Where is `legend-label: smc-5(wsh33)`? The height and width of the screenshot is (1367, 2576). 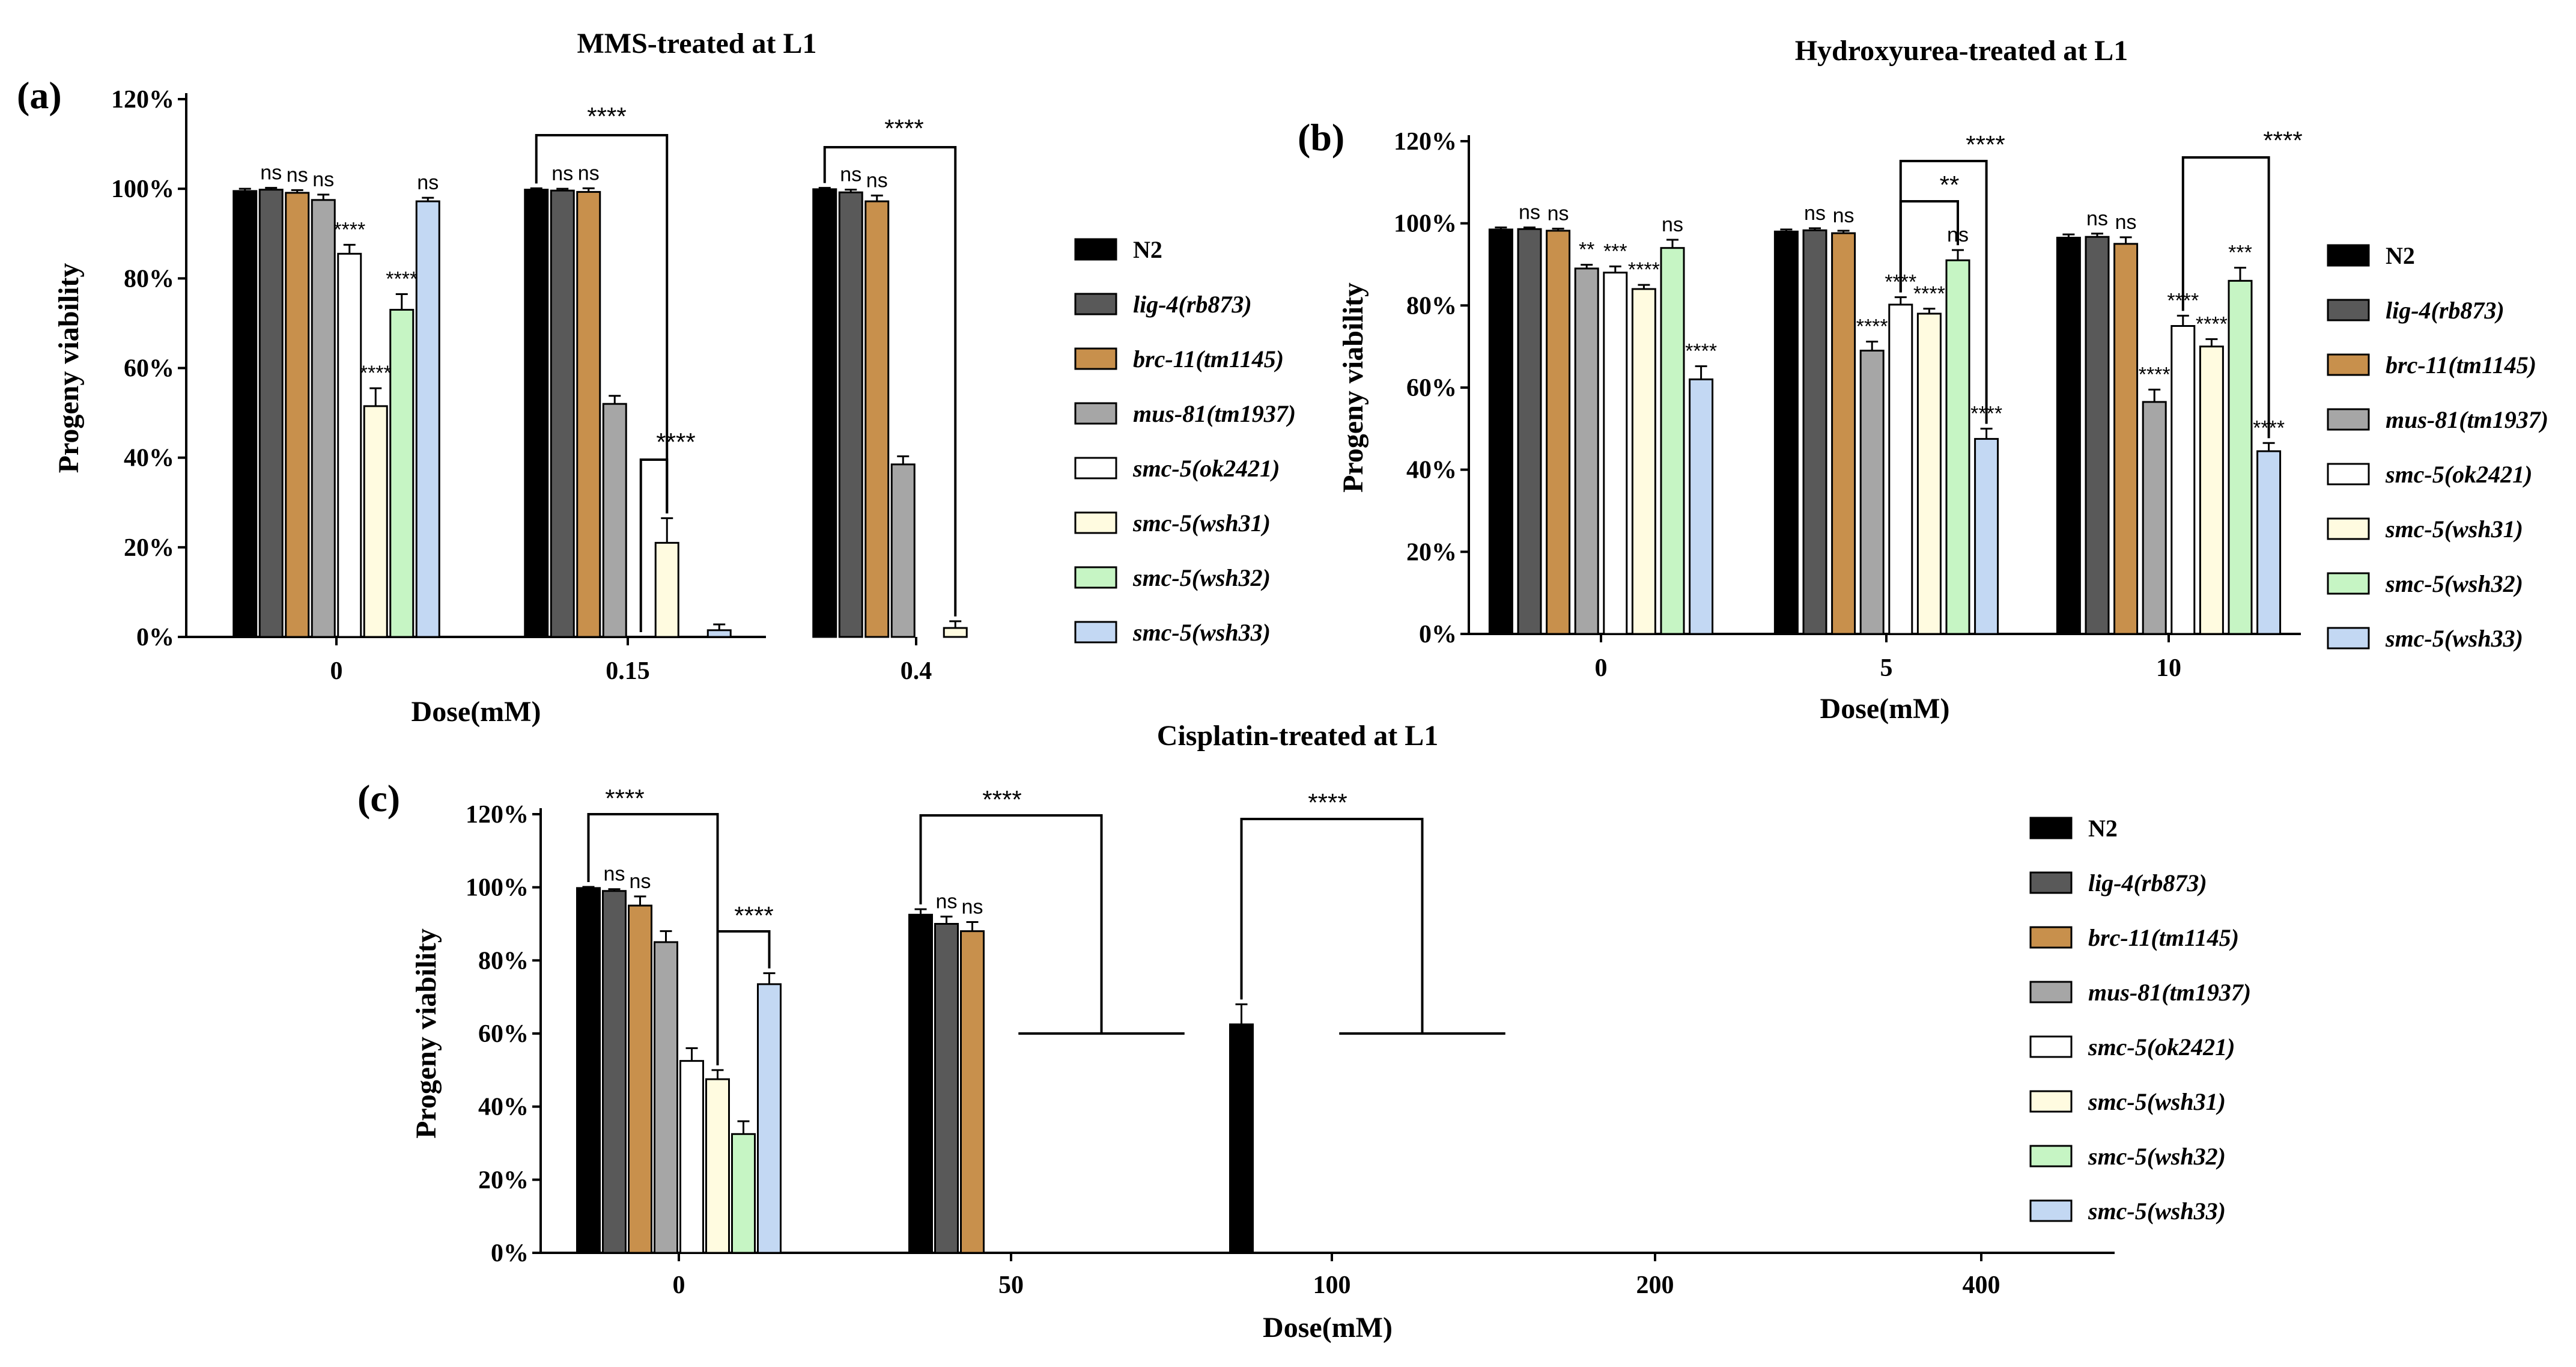
legend-label: smc-5(wsh33) is located at coordinates (2454, 638).